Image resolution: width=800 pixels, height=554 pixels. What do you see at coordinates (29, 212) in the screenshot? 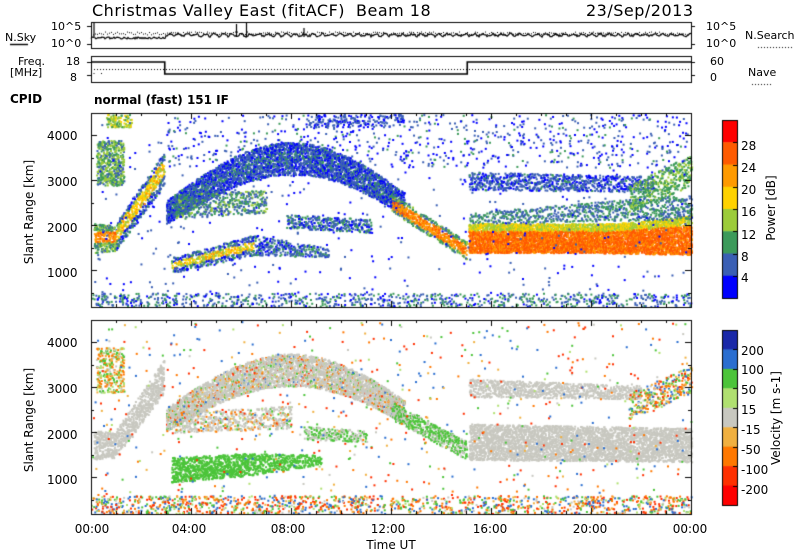
I see `power-ylabel: Slant Range [km]` at bounding box center [29, 212].